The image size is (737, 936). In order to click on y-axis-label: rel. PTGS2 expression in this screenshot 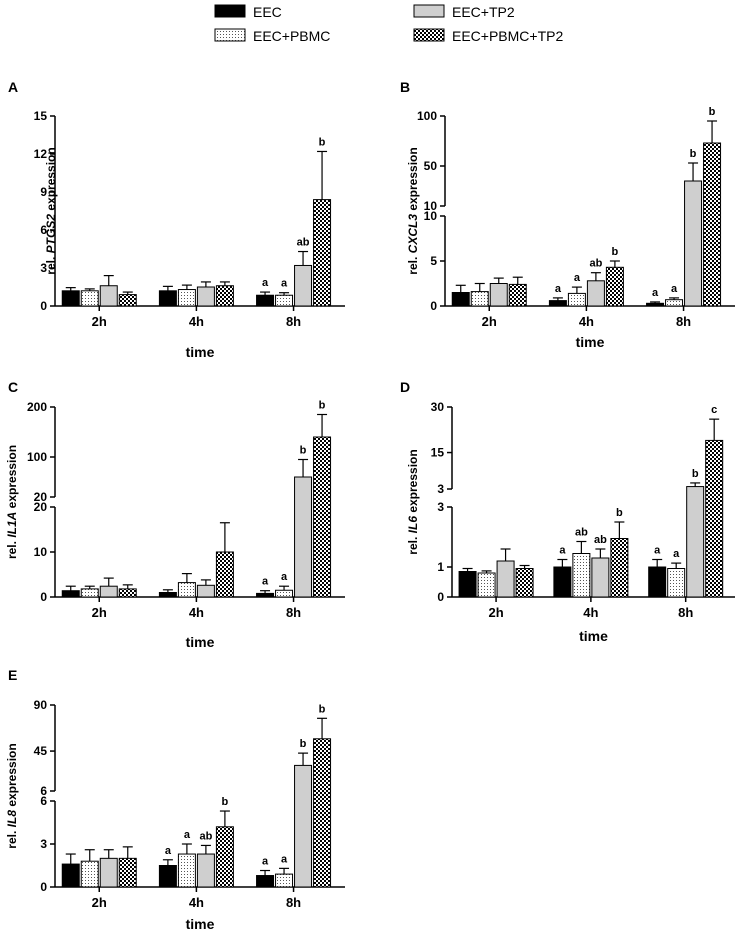, I will do `click(51, 210)`.